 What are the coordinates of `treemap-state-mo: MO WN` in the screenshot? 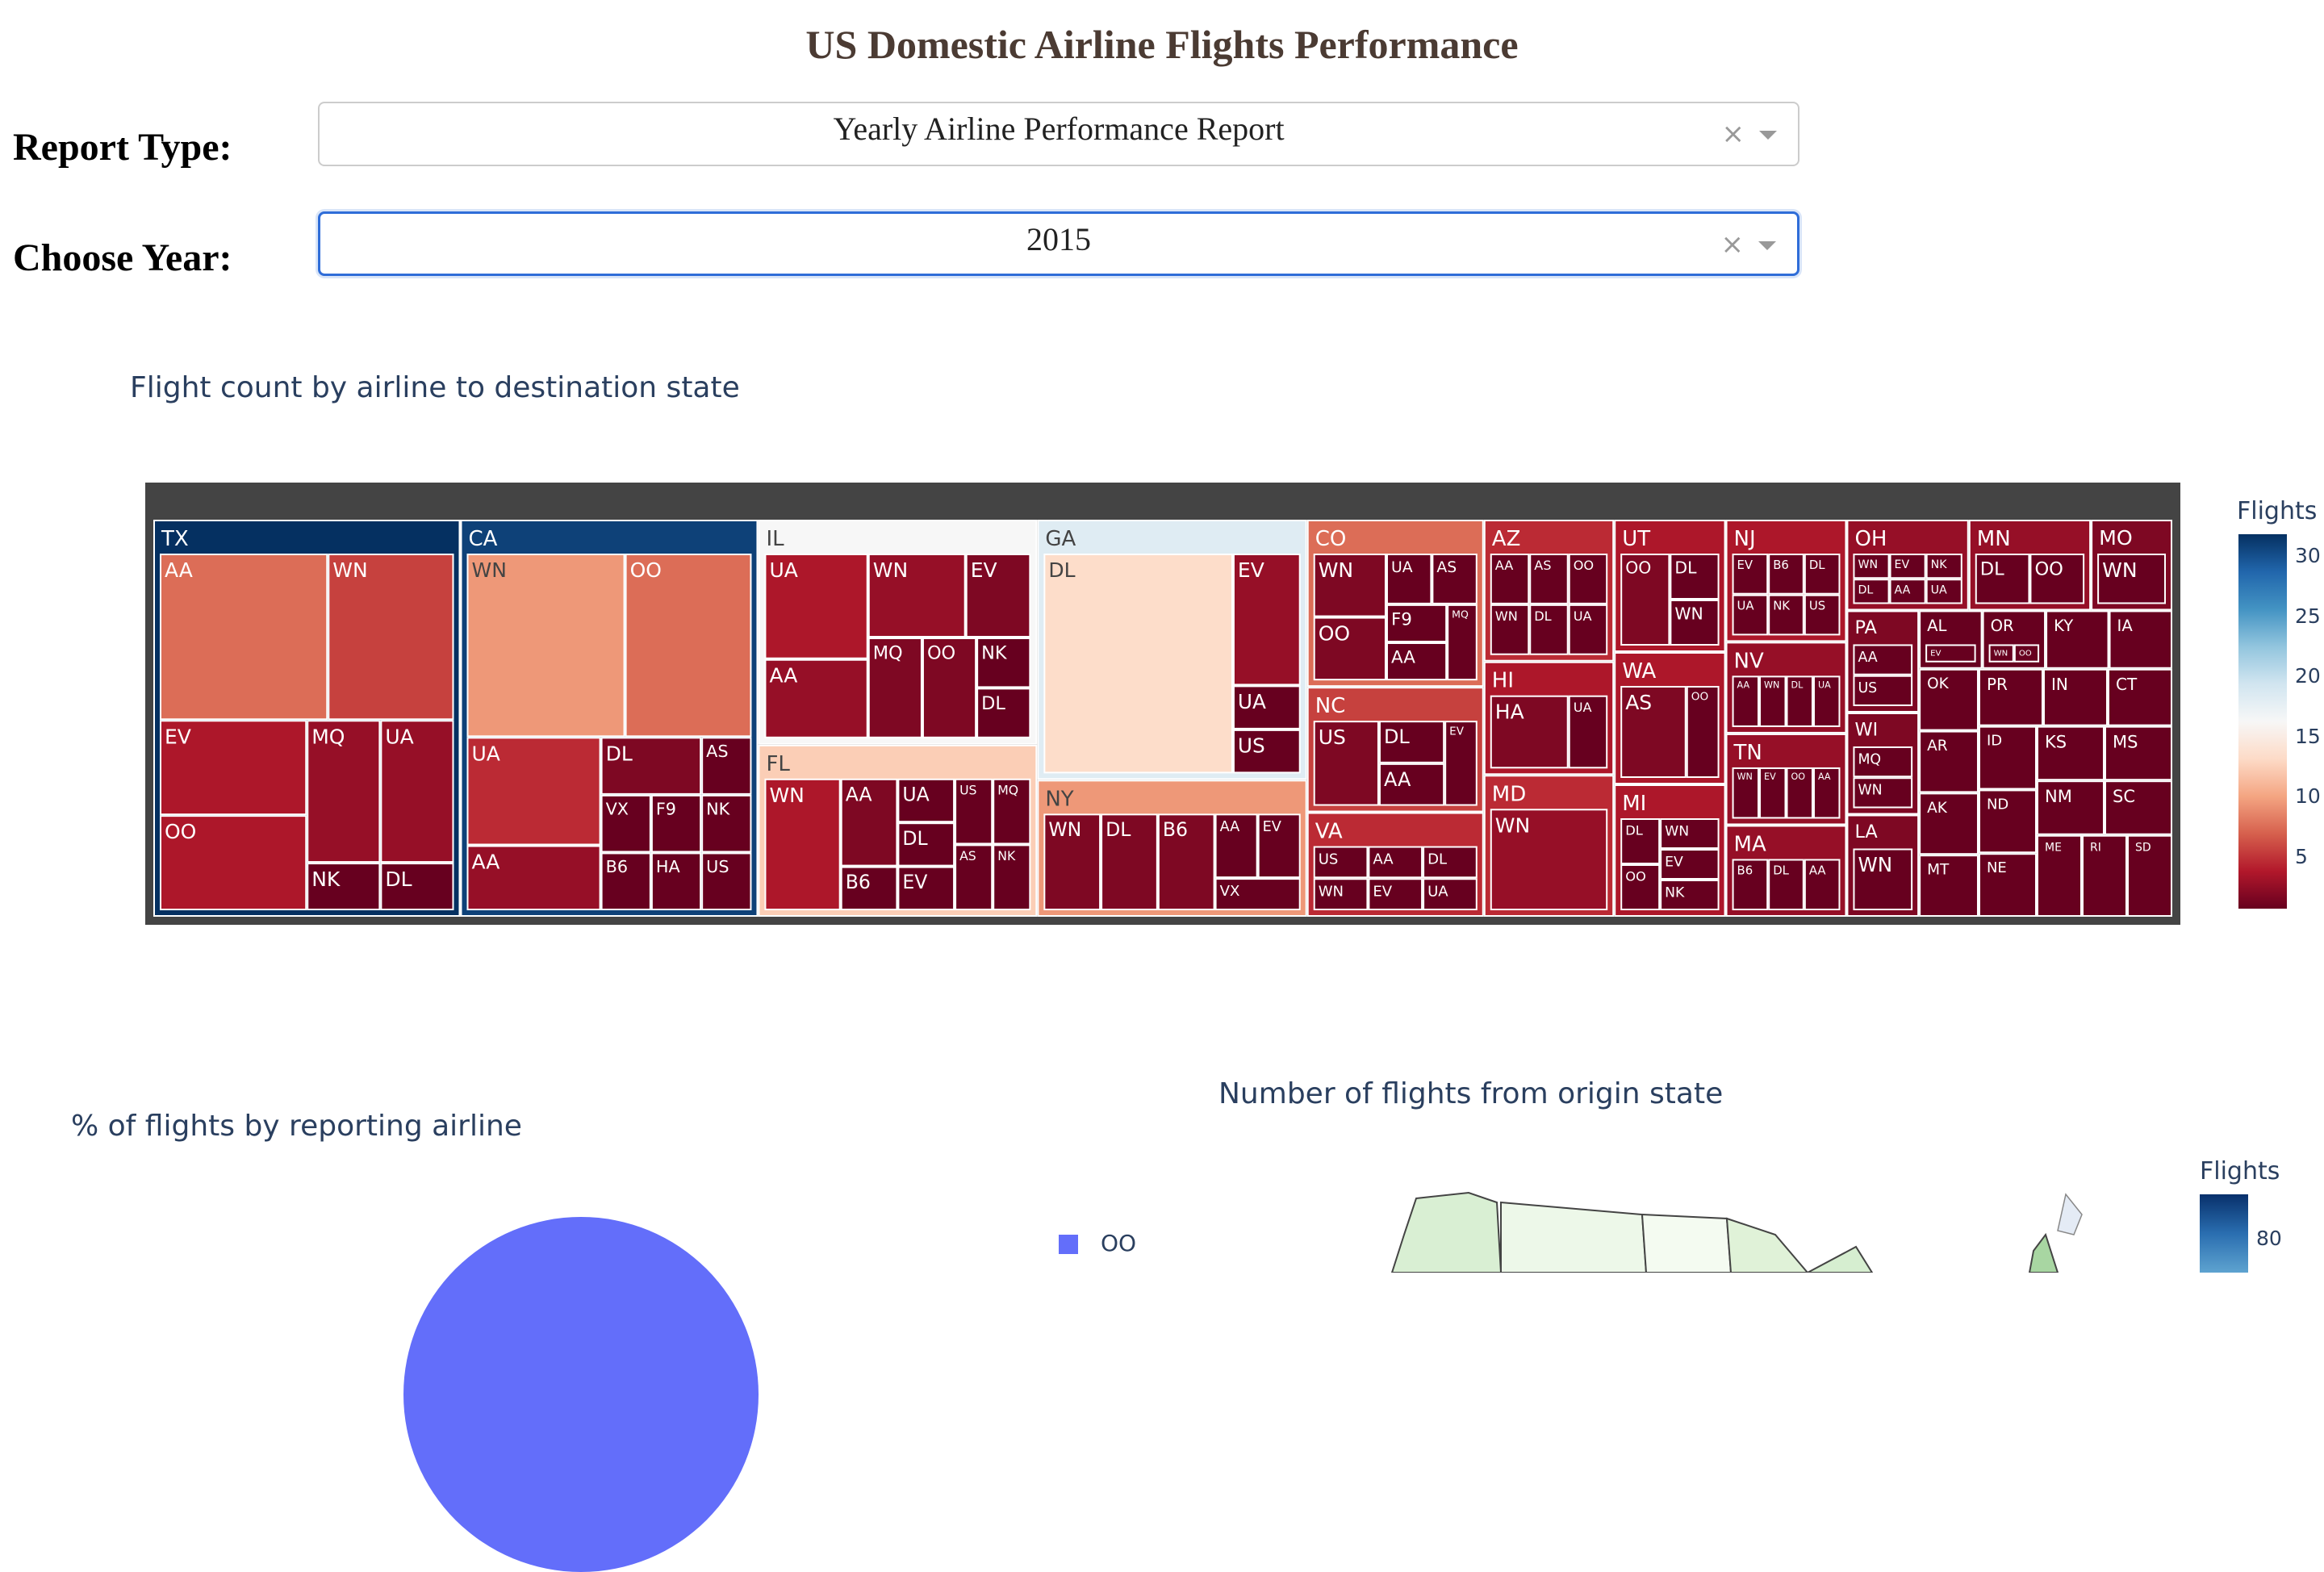 It's located at (2131, 566).